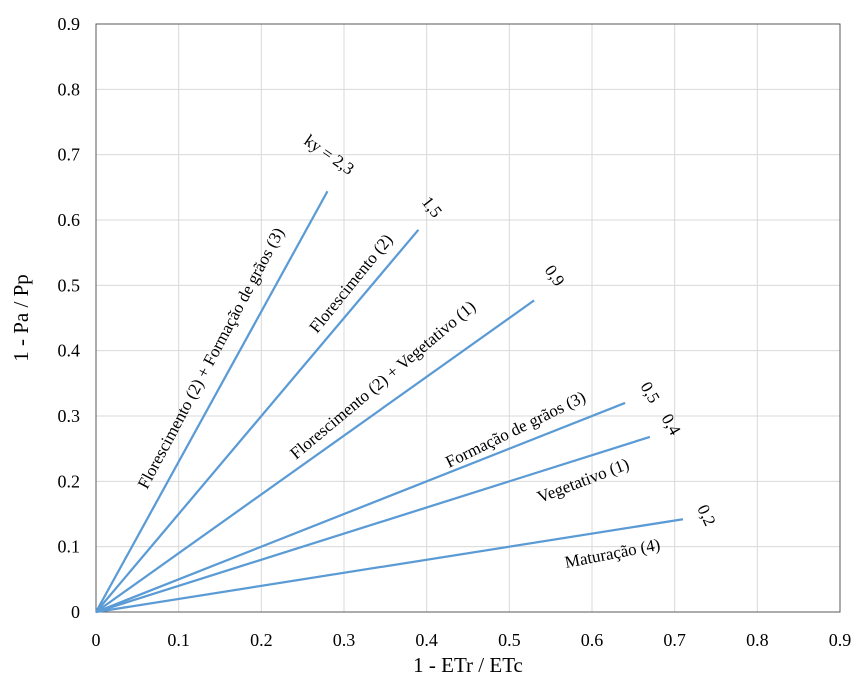  I want to click on ky-label-0-2: 0,2, so click(706, 515).